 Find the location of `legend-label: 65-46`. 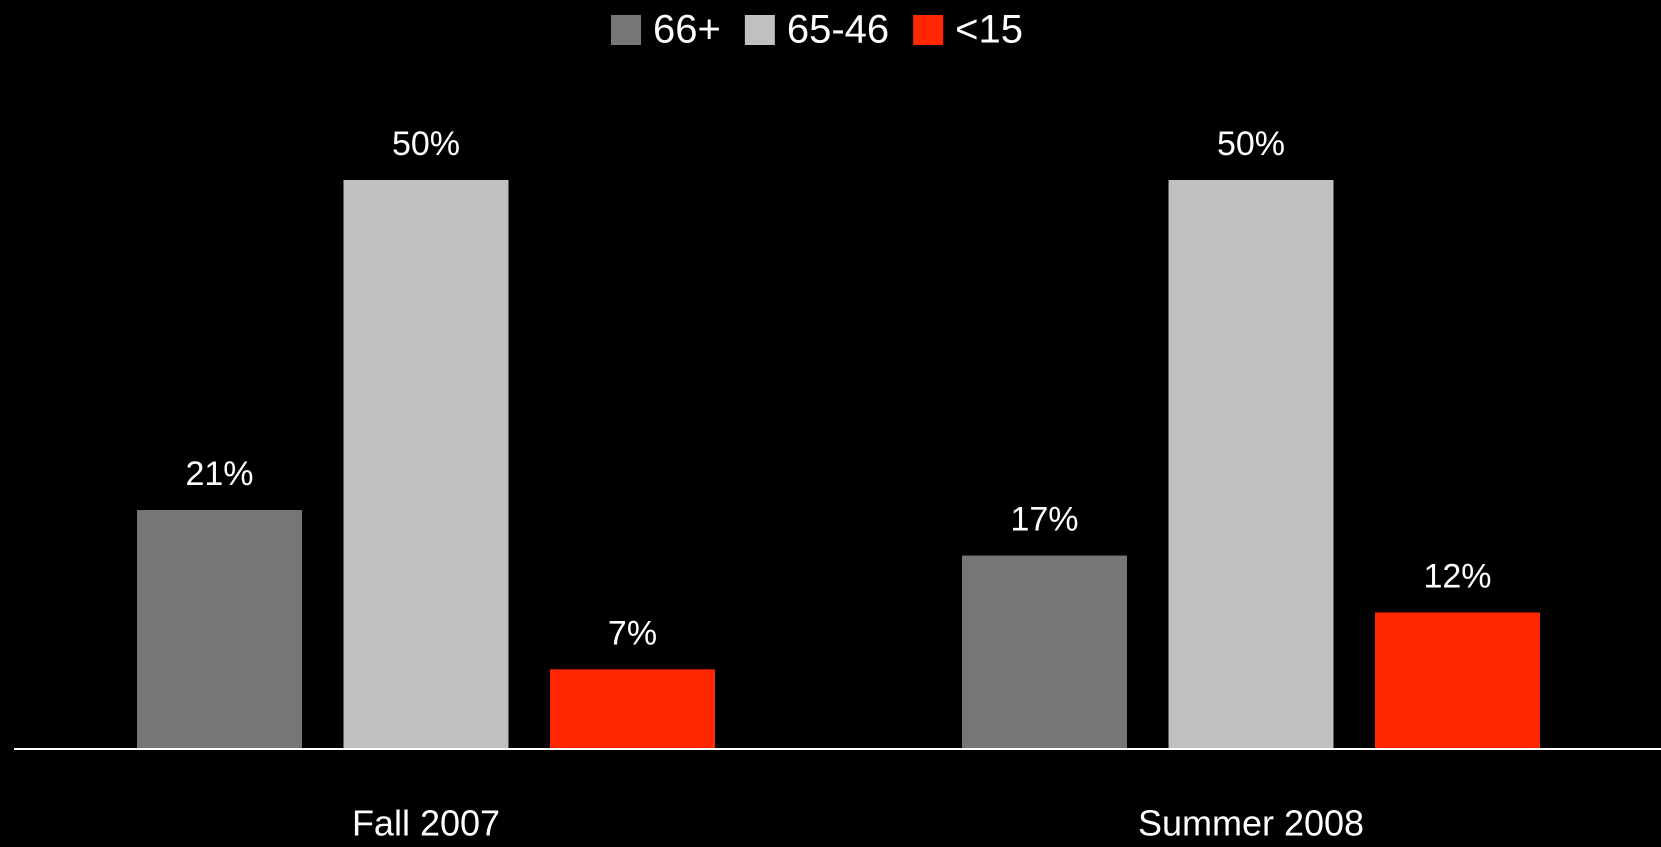

legend-label: 65-46 is located at coordinates (838, 30).